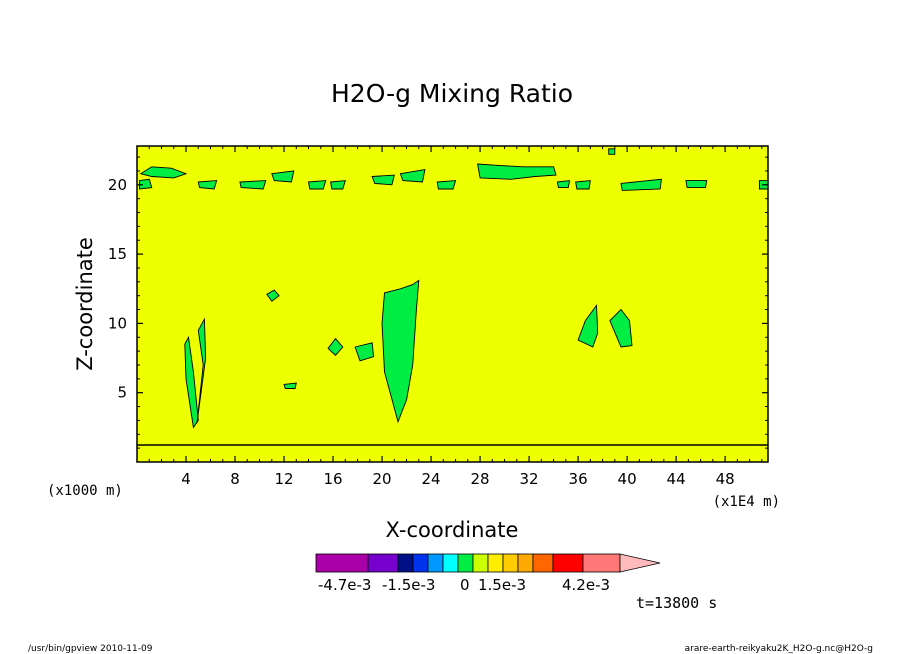 The width and height of the screenshot is (904, 654). What do you see at coordinates (627, 479) in the screenshot?
I see `x-tick-label: 40` at bounding box center [627, 479].